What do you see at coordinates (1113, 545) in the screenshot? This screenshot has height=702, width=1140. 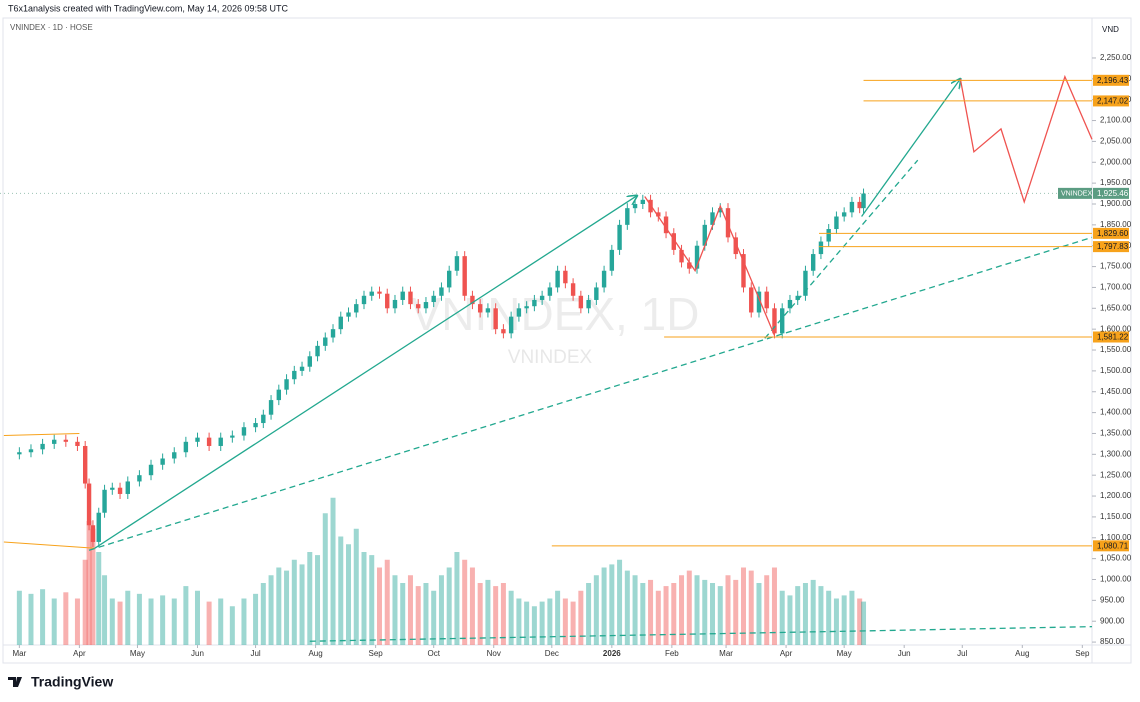 I see `level-label: 1,080.71` at bounding box center [1113, 545].